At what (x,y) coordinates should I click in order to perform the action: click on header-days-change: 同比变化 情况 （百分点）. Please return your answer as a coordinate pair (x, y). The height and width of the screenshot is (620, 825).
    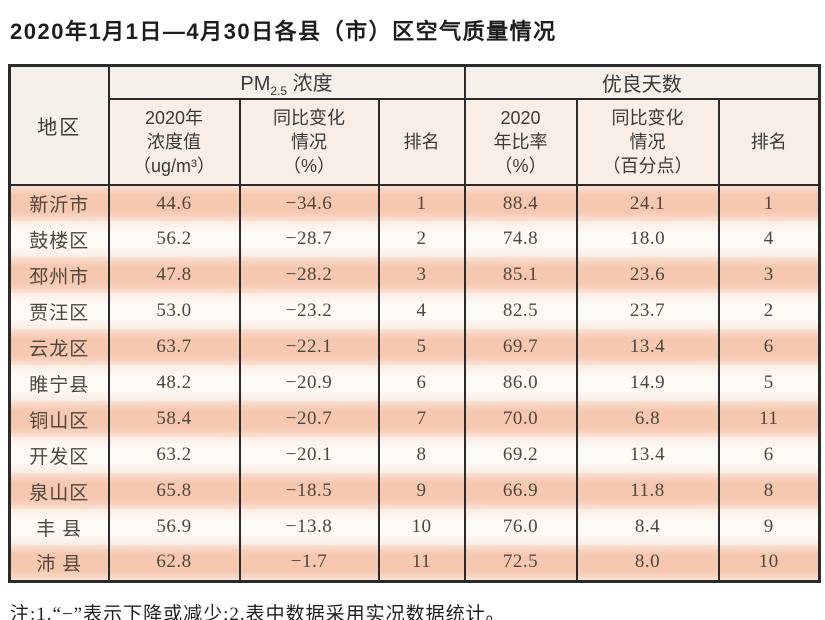
    Looking at the image, I should click on (647, 142).